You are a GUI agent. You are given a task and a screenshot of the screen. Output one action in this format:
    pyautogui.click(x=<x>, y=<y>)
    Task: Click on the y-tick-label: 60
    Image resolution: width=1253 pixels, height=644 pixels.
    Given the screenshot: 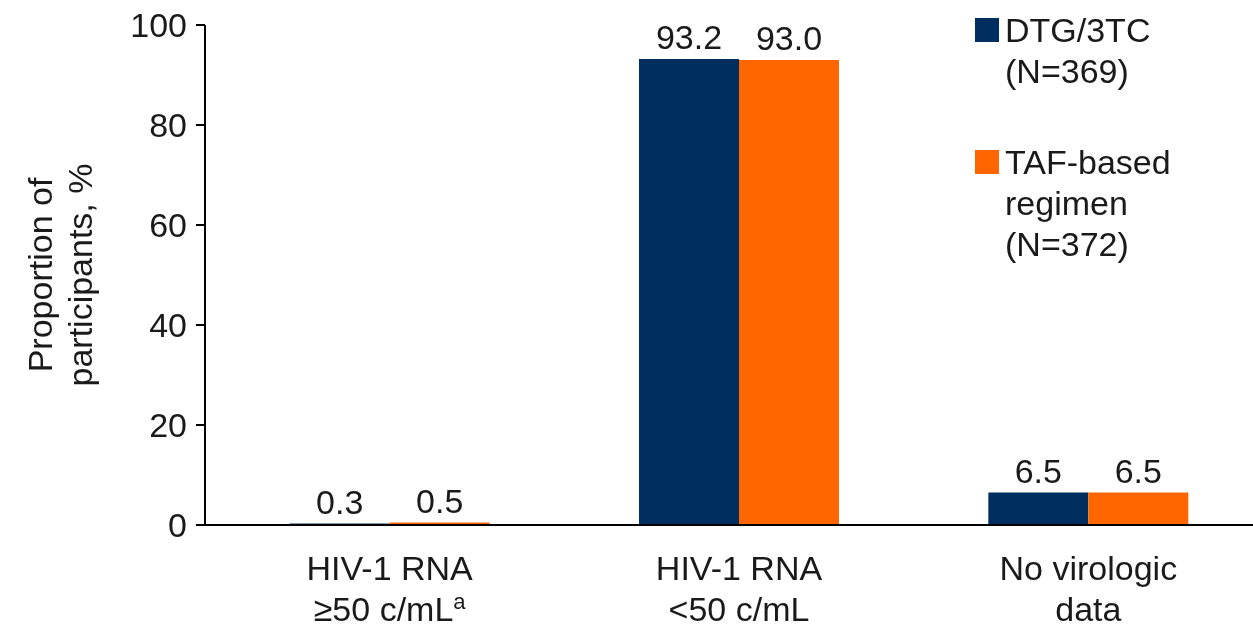 What is the action you would take?
    pyautogui.click(x=168, y=224)
    